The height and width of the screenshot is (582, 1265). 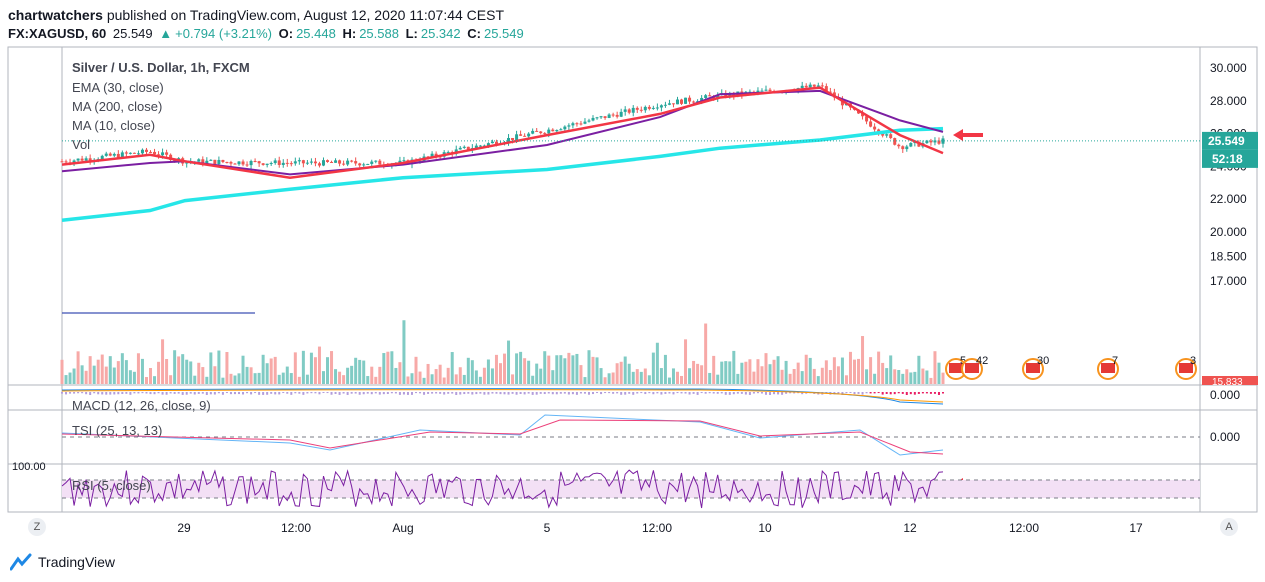 I want to click on price-tick-label: 17.000, so click(x=1228, y=281).